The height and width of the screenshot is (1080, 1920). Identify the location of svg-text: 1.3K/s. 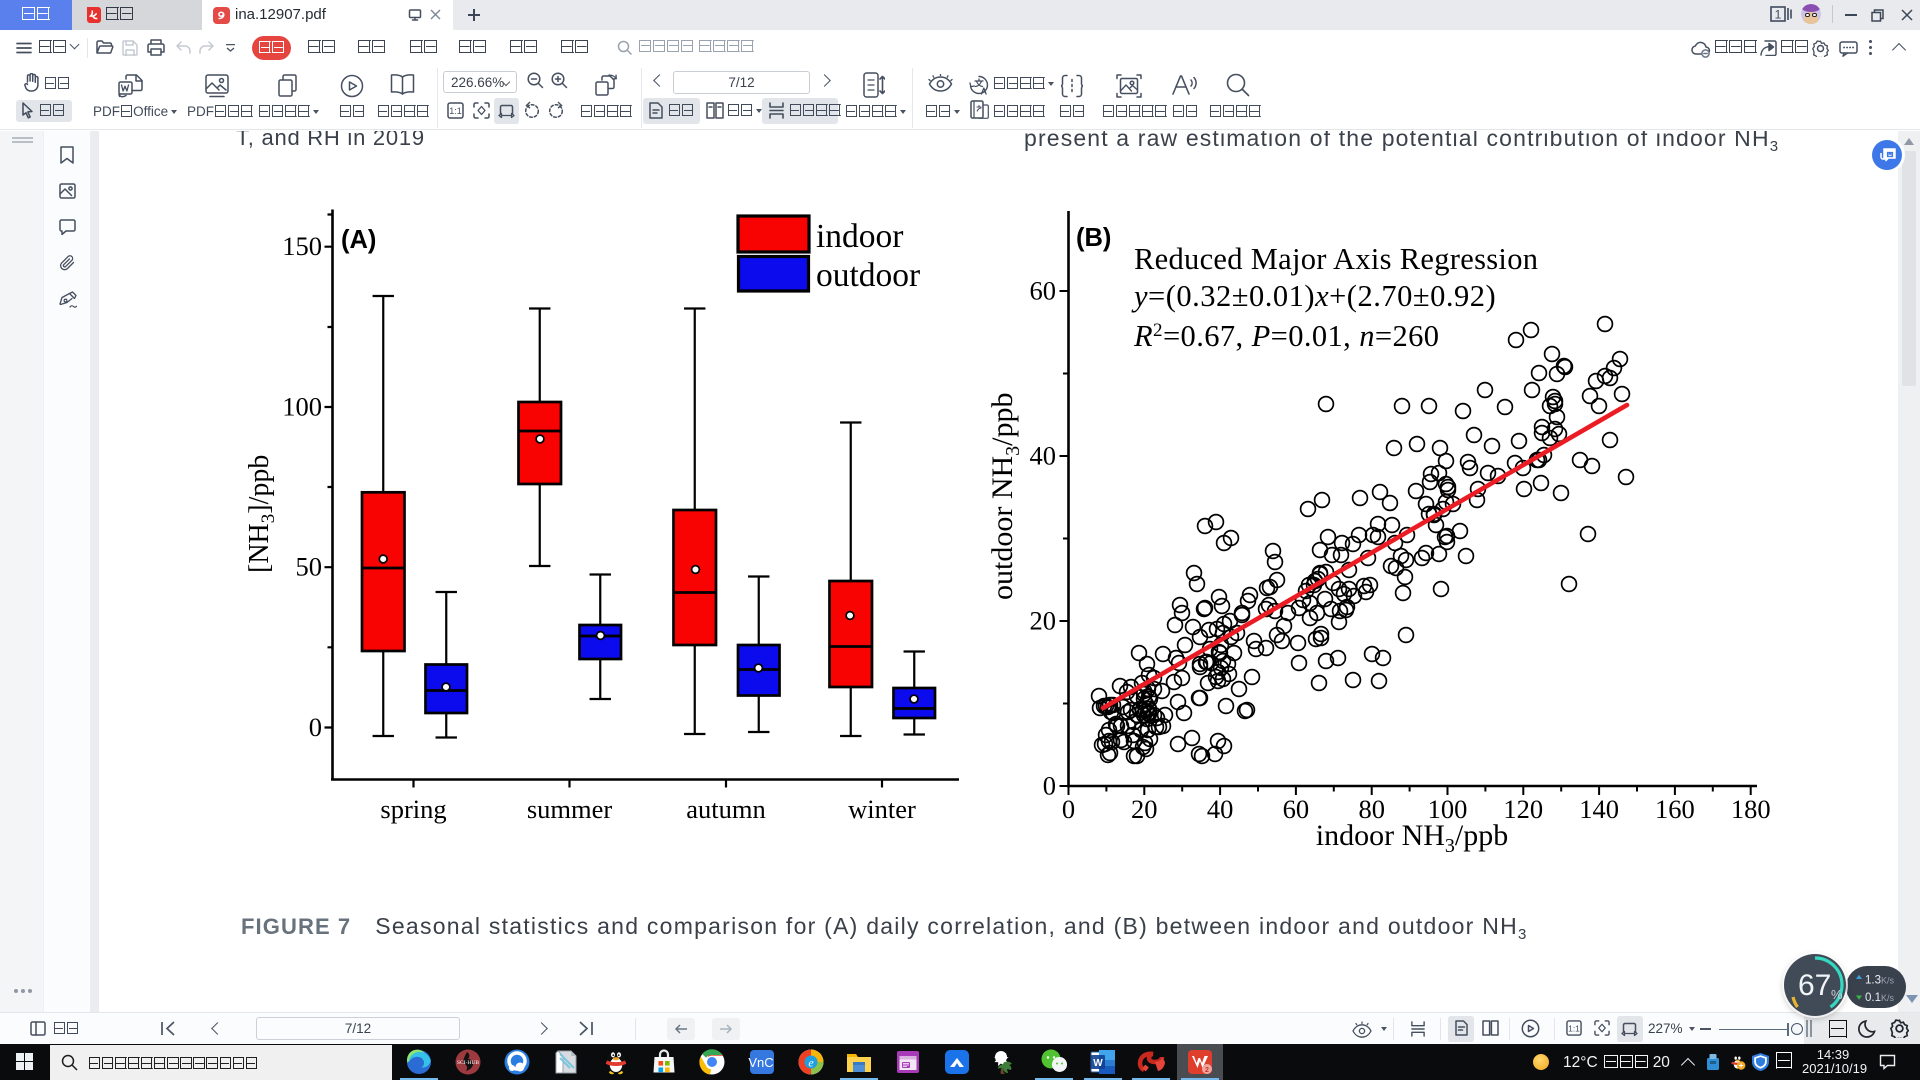
(1880, 981).